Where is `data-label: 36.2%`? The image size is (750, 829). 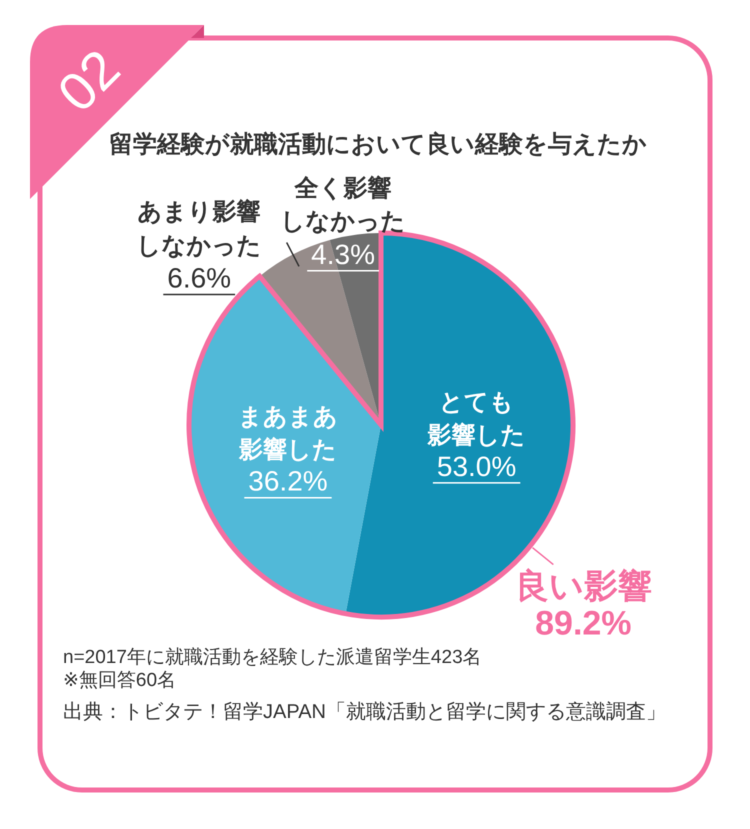 data-label: 36.2% is located at coordinates (288, 481).